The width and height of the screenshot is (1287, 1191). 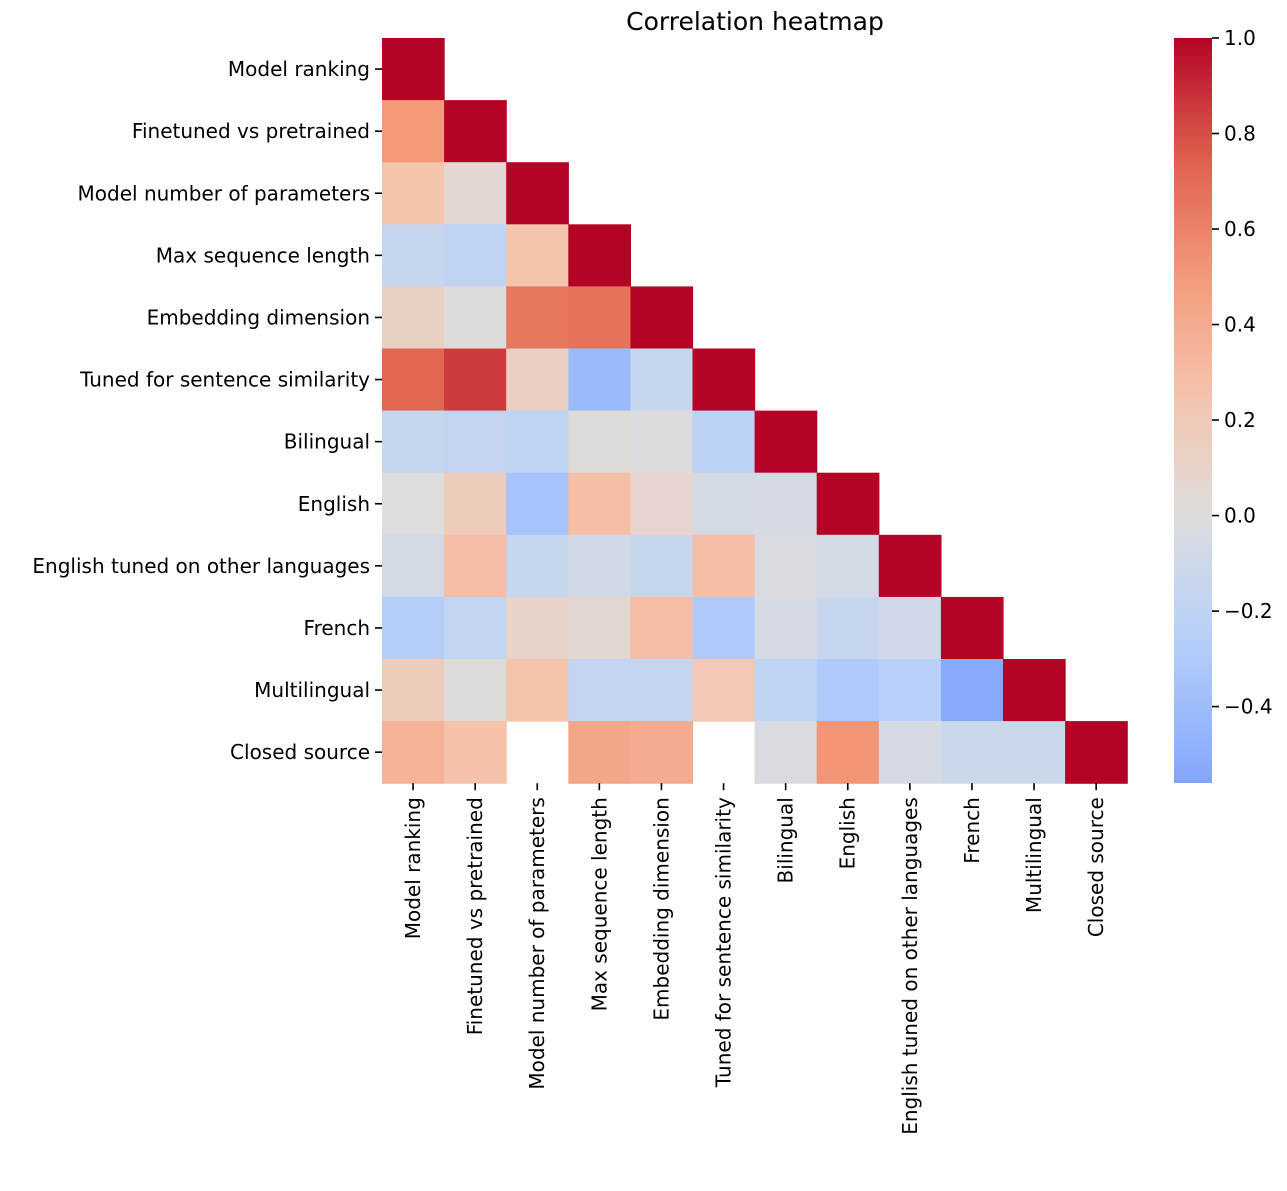 What do you see at coordinates (755, 21) in the screenshot?
I see `chart-title: Correlation heatmap` at bounding box center [755, 21].